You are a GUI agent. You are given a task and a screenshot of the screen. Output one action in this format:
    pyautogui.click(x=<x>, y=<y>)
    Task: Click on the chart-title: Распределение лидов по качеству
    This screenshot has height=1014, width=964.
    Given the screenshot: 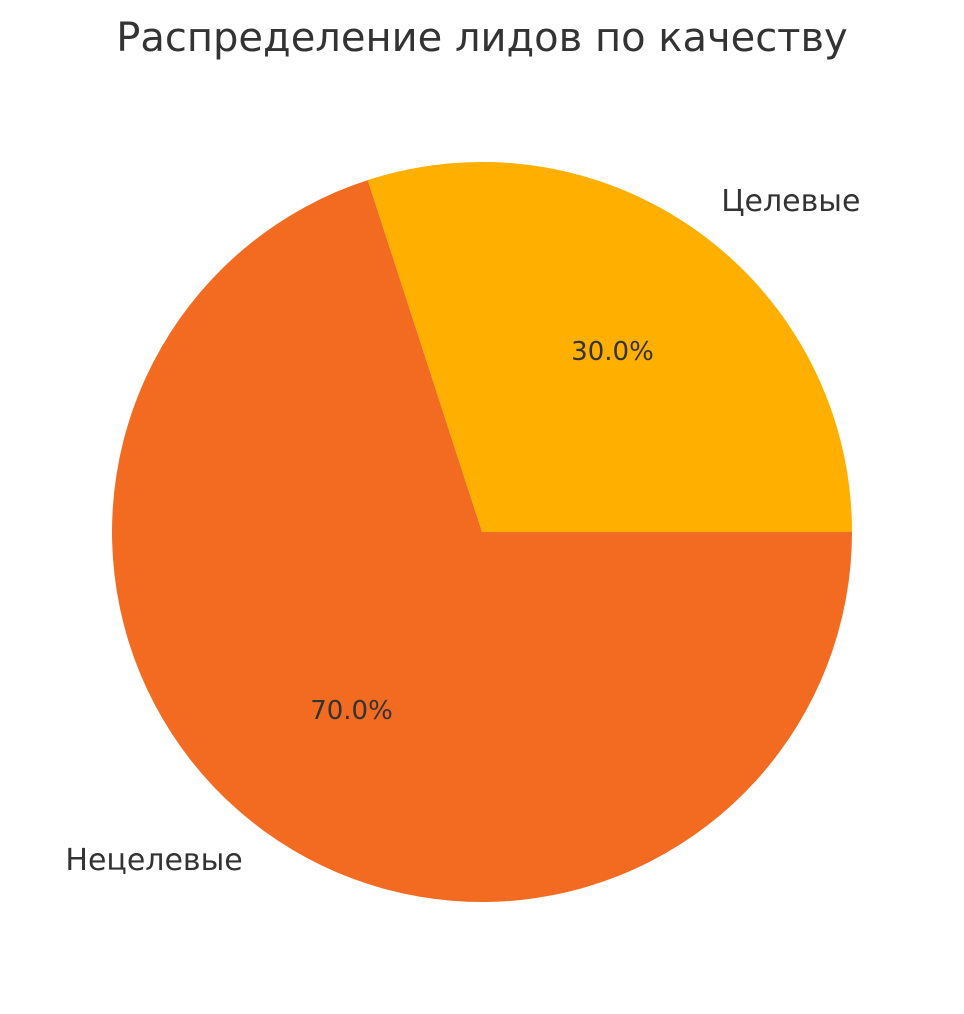 What is the action you would take?
    pyautogui.click(x=481, y=38)
    